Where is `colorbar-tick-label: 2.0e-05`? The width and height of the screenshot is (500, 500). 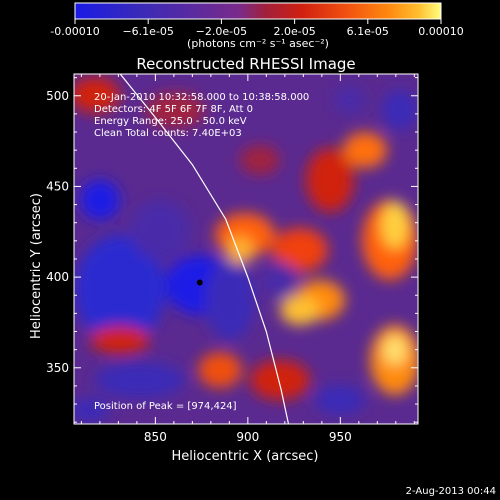 colorbar-tick-label: 2.0e-05 is located at coordinates (294, 31).